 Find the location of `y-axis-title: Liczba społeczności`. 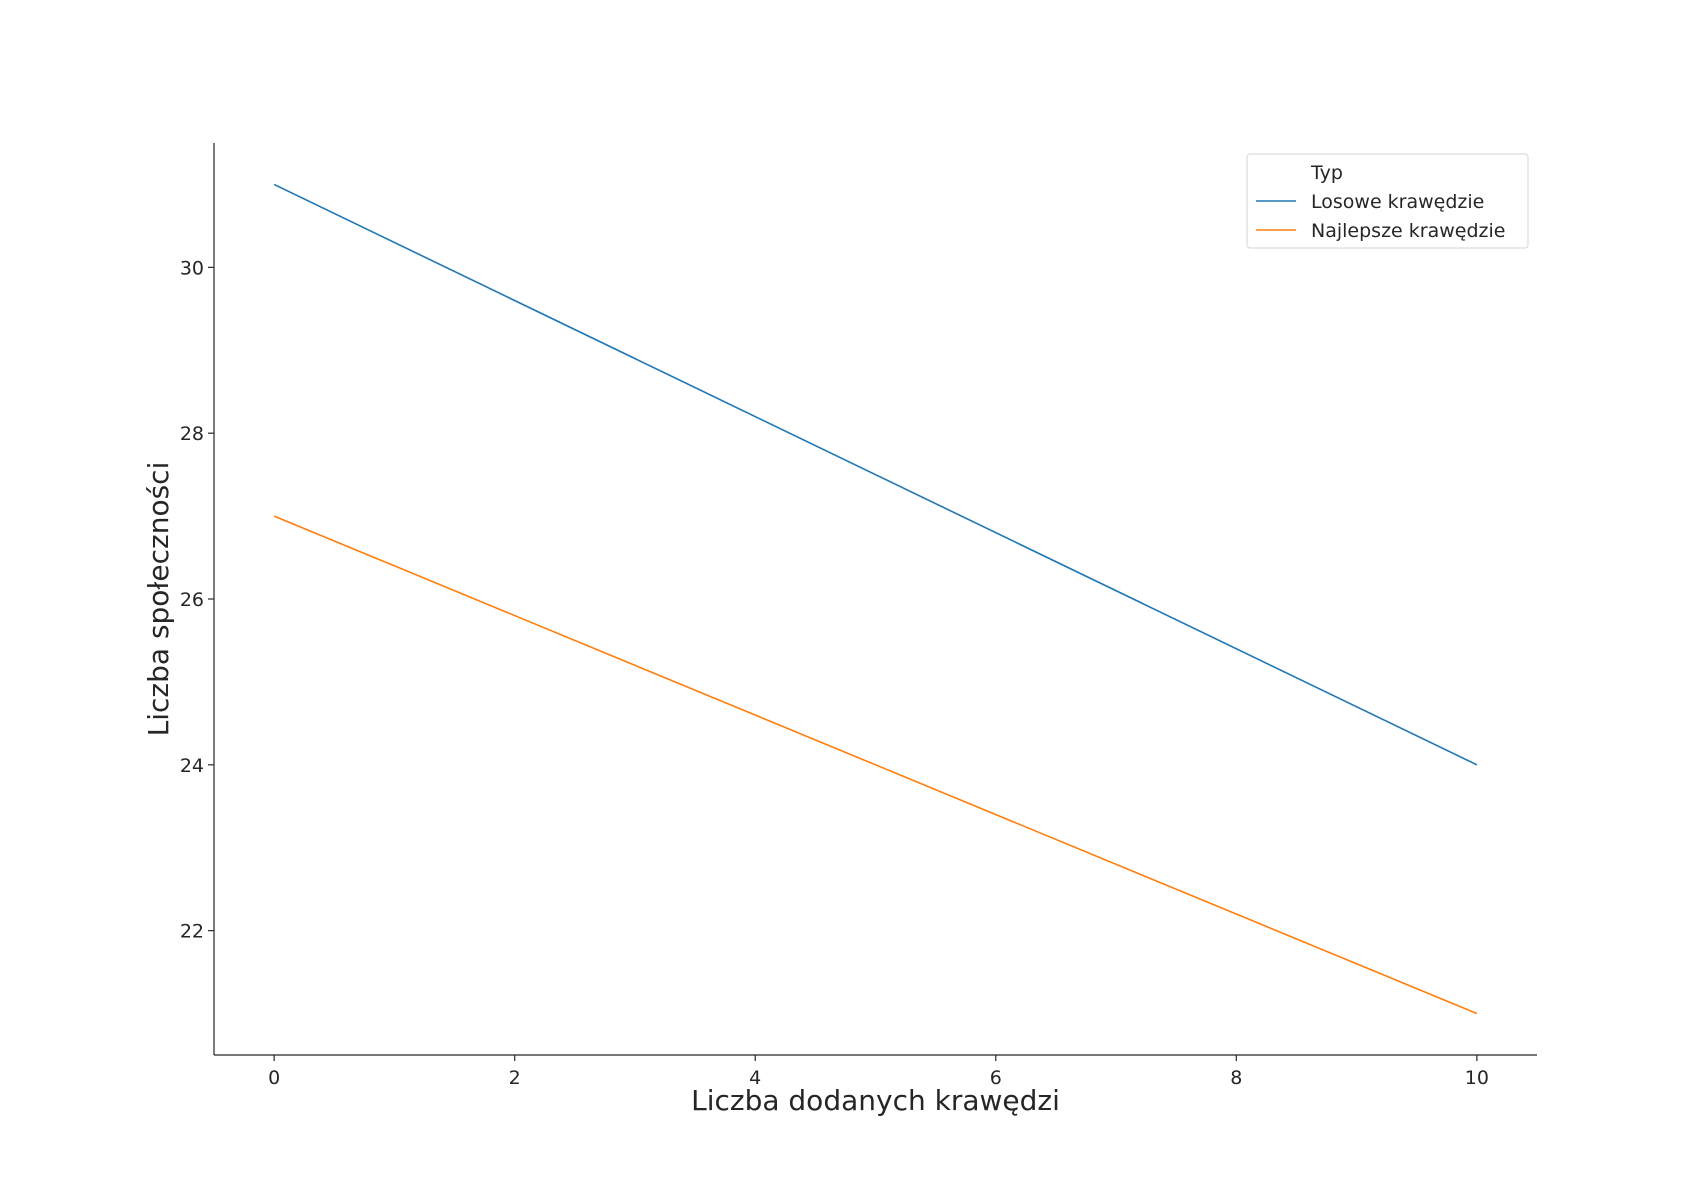

y-axis-title: Liczba społeczności is located at coordinates (158, 599).